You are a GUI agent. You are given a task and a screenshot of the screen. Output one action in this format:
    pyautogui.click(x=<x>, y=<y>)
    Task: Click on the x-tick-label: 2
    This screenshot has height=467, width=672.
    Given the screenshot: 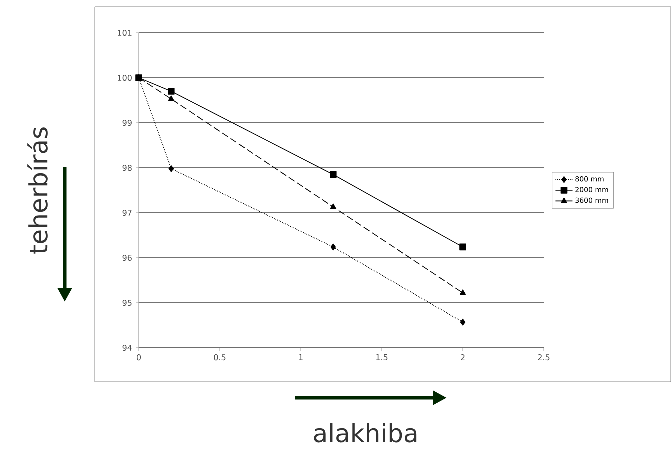 What is the action you would take?
    pyautogui.click(x=463, y=357)
    